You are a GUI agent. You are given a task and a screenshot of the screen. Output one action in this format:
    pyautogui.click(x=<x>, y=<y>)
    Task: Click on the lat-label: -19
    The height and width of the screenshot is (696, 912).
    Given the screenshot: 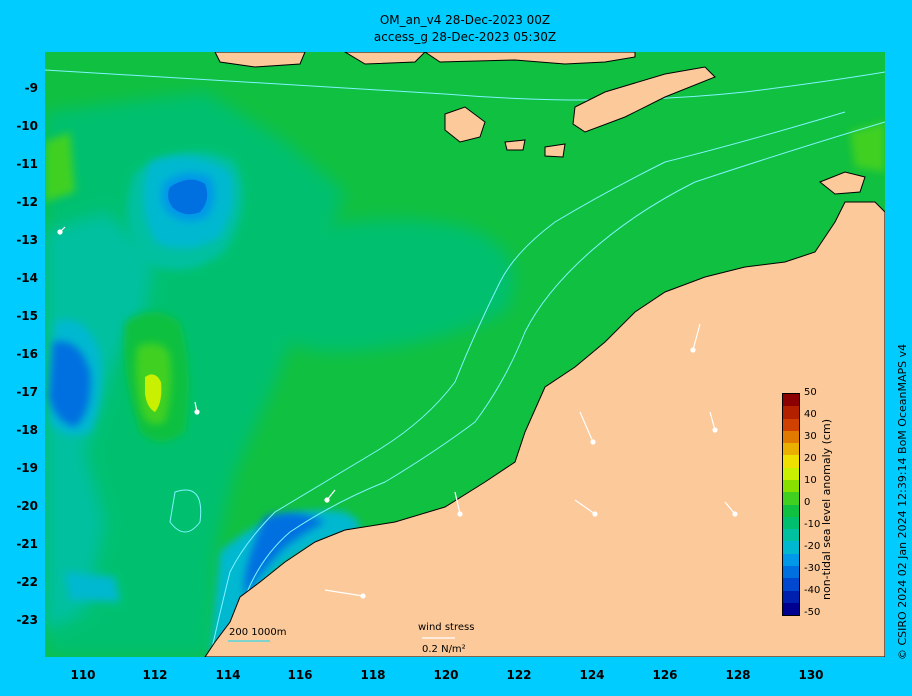 What is the action you would take?
    pyautogui.click(x=27, y=468)
    